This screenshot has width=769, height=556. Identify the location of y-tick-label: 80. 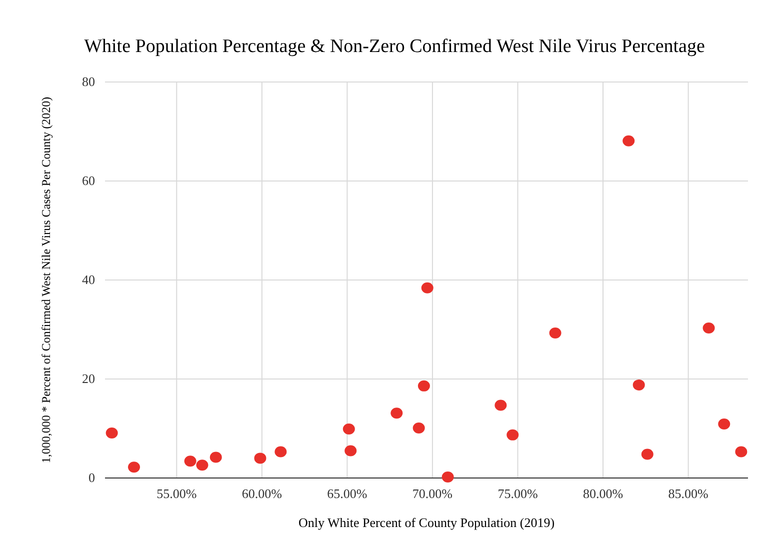
(88, 81).